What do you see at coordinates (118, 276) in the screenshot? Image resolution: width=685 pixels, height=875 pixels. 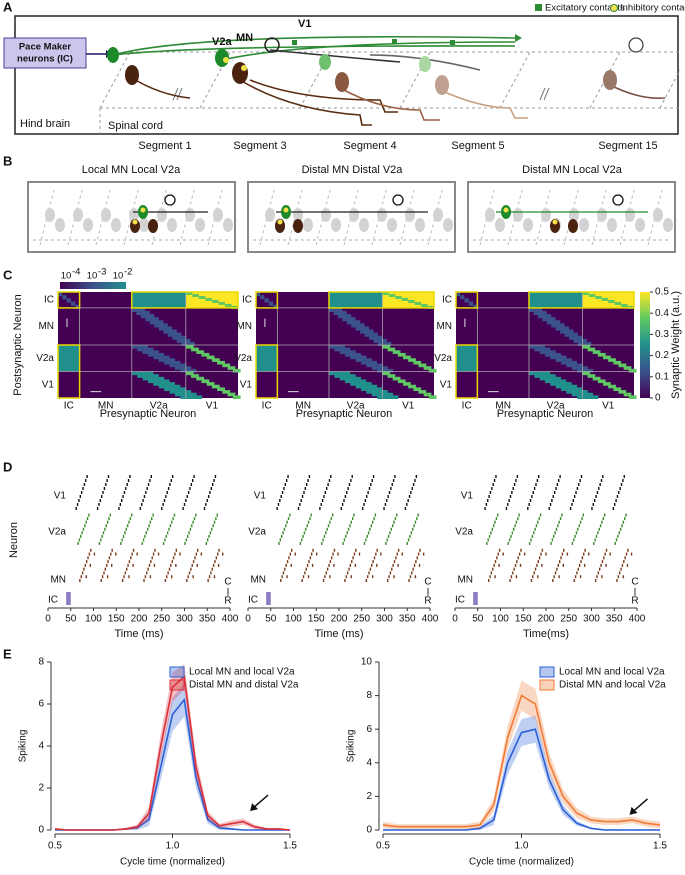 I see `log-tick-base: 10` at bounding box center [118, 276].